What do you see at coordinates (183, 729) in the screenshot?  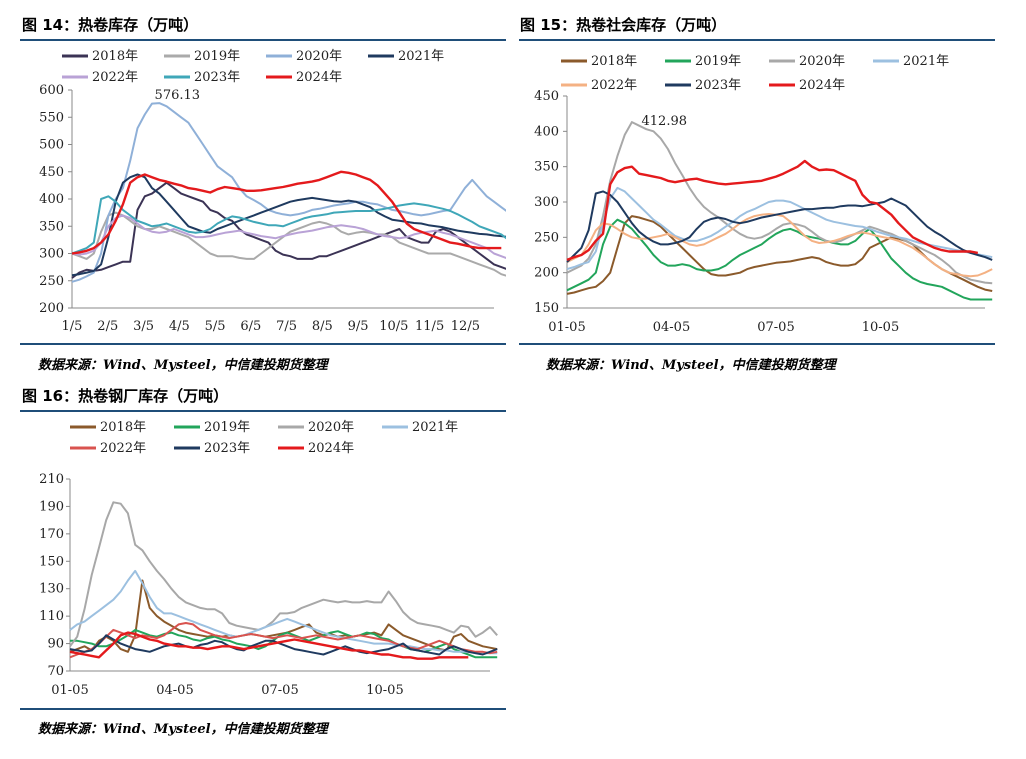 I see `figure-16-source: 数据来源：Wind、Mysteel，中信建投期货整理` at bounding box center [183, 729].